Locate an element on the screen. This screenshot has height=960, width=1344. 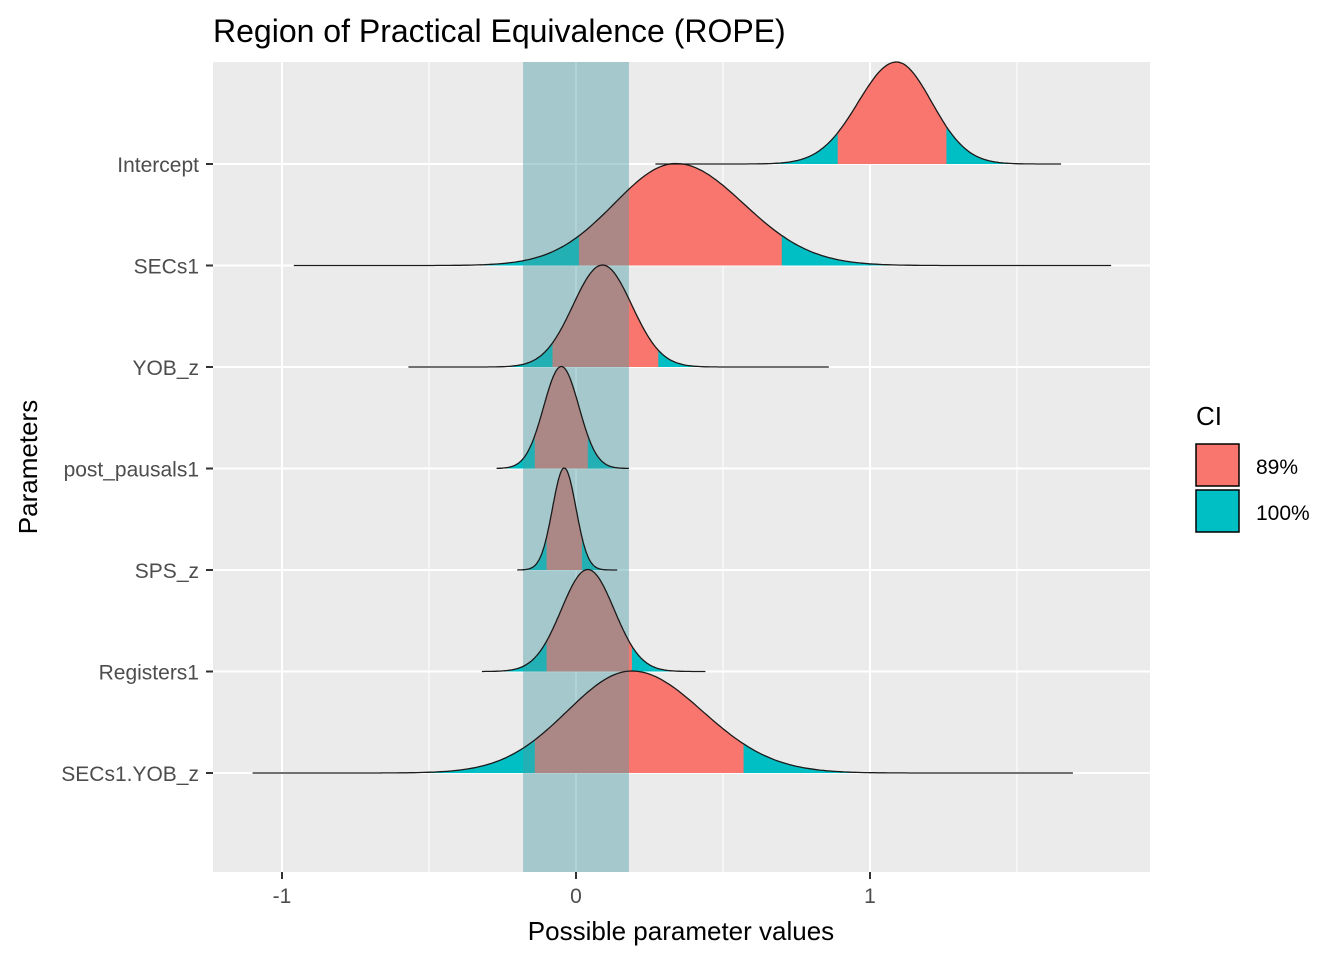
legend-title: CI is located at coordinates (1209, 416).